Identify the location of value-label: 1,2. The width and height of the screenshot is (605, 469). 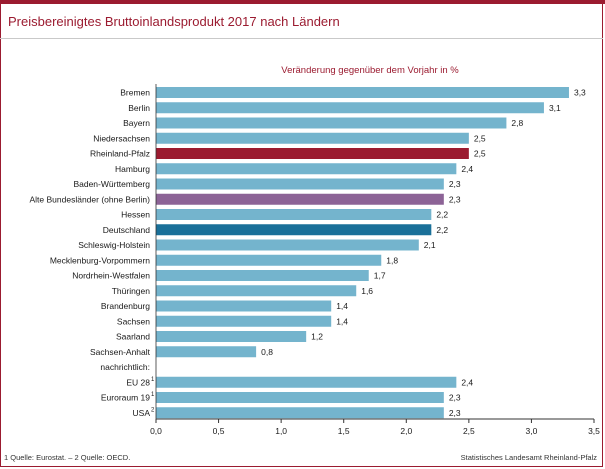
(317, 337).